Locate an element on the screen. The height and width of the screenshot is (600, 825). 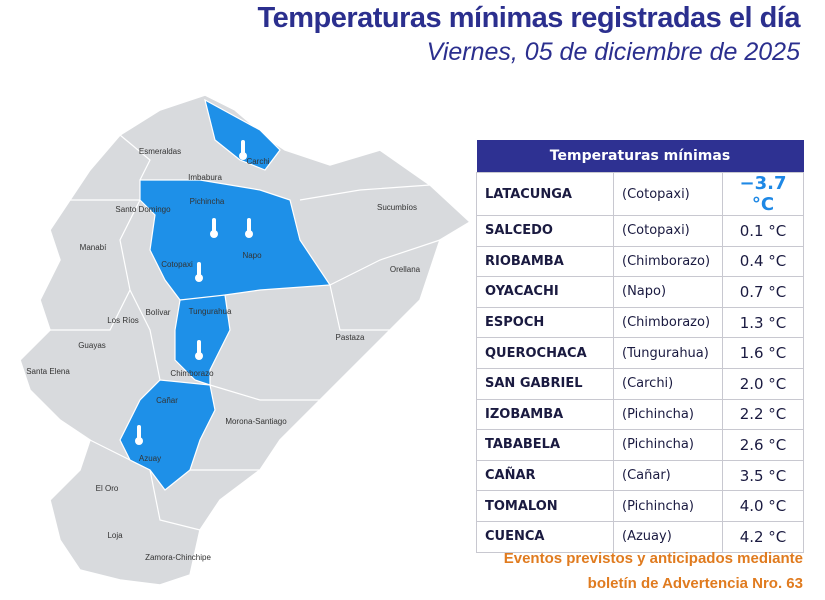
province-label: Pichincha is located at coordinates (207, 201).